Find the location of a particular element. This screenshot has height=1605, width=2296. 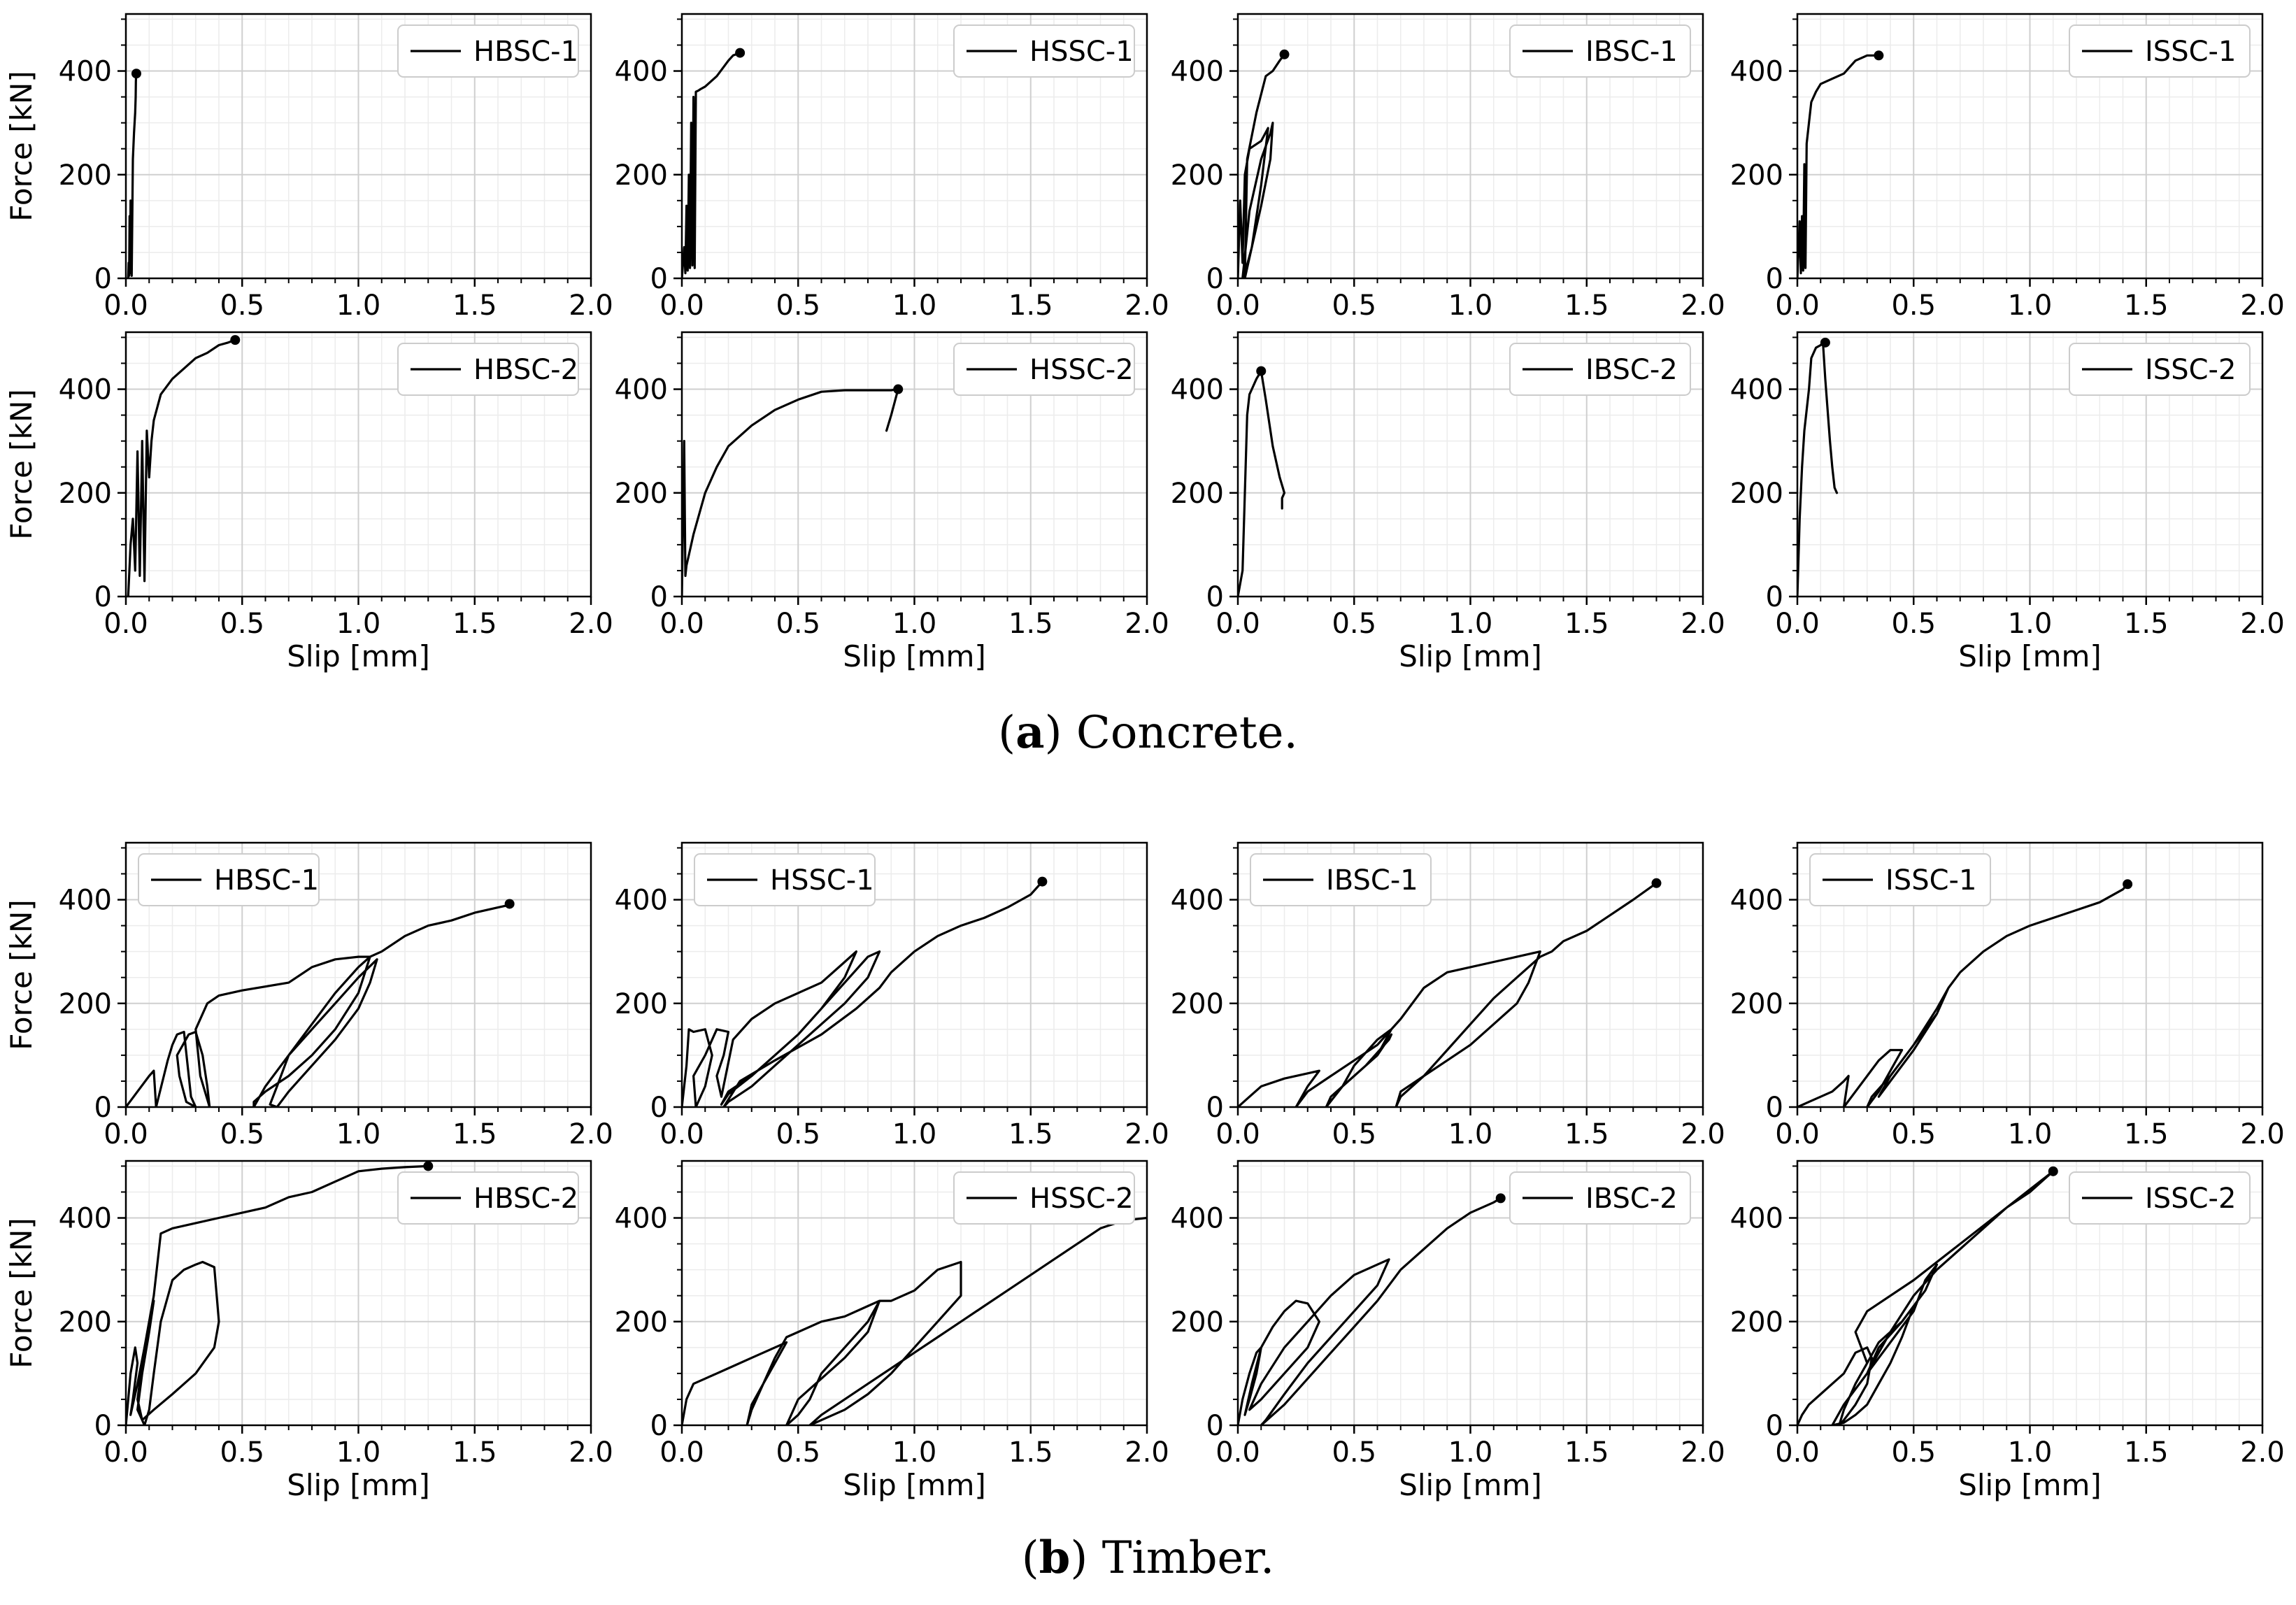

caption-concrete: (a) Concrete. is located at coordinates (1148, 732).